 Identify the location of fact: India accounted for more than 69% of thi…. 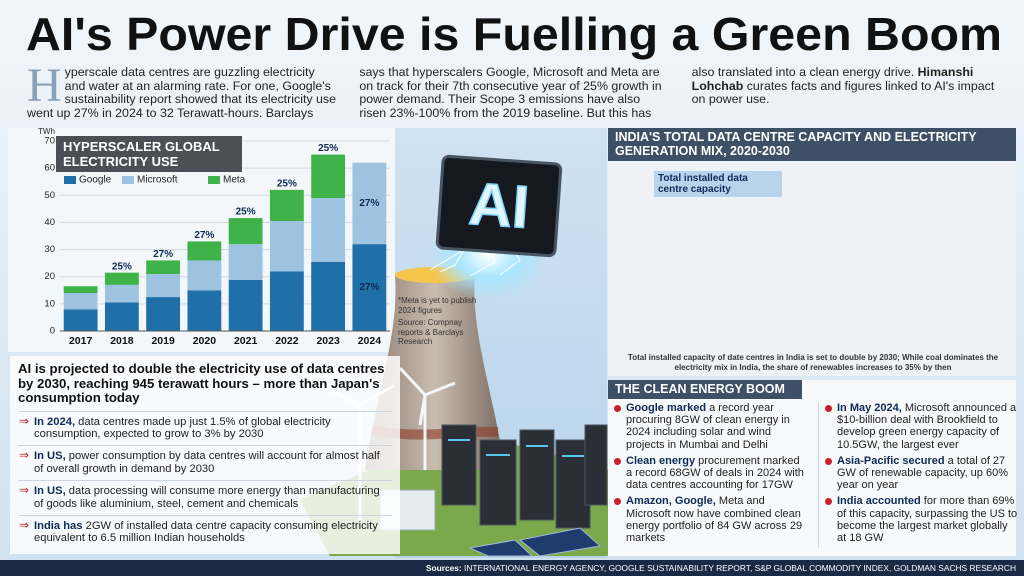
(921, 521).